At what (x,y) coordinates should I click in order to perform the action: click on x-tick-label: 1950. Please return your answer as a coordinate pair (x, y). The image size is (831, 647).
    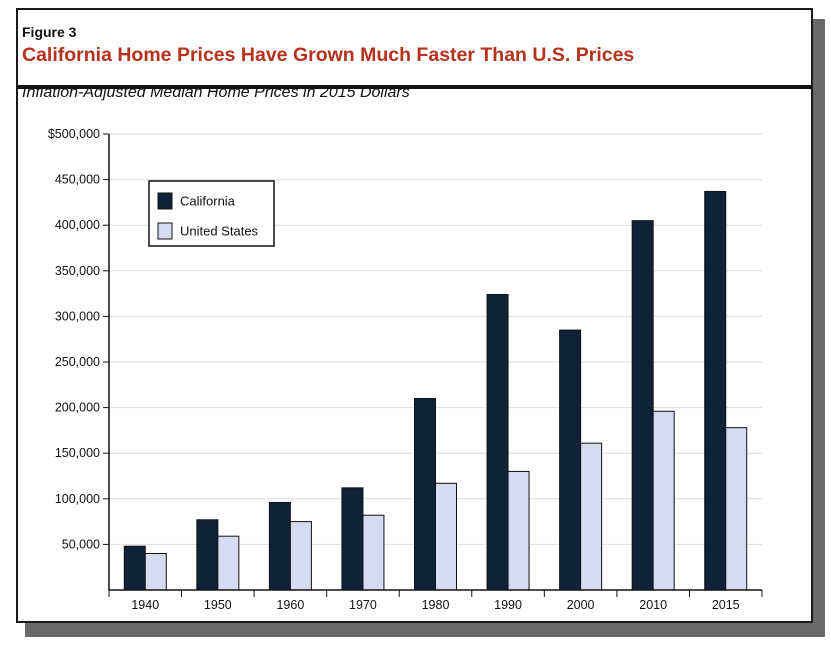
    Looking at the image, I should click on (218, 605).